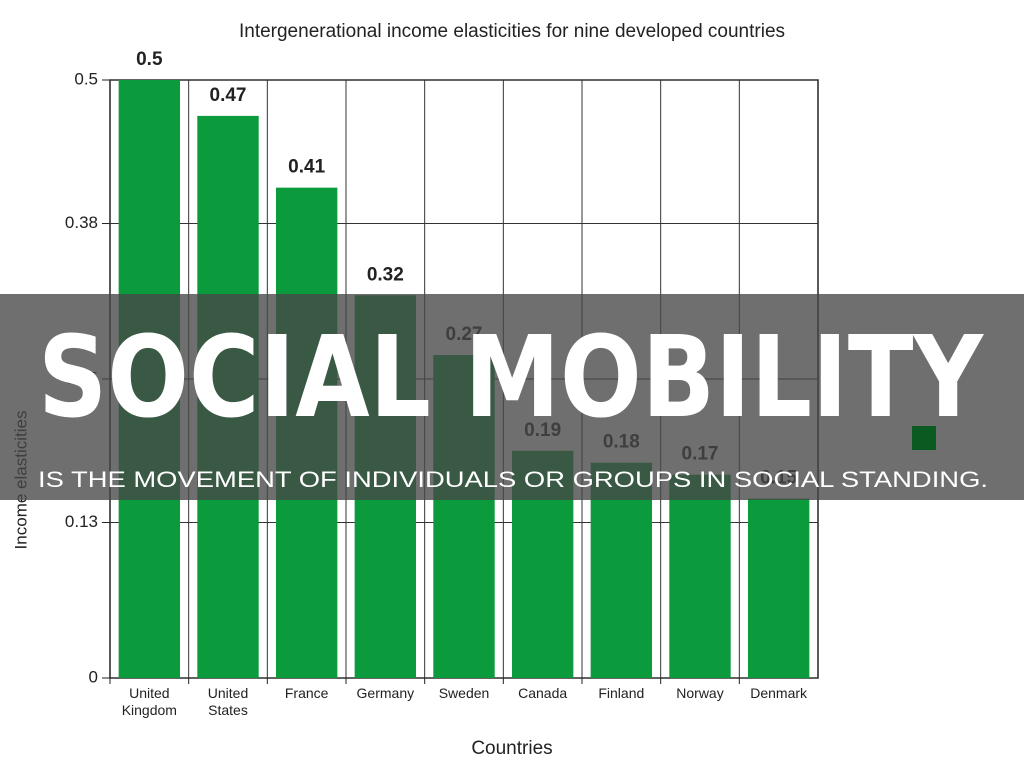  I want to click on x-tick-label: Germany, so click(385, 693).